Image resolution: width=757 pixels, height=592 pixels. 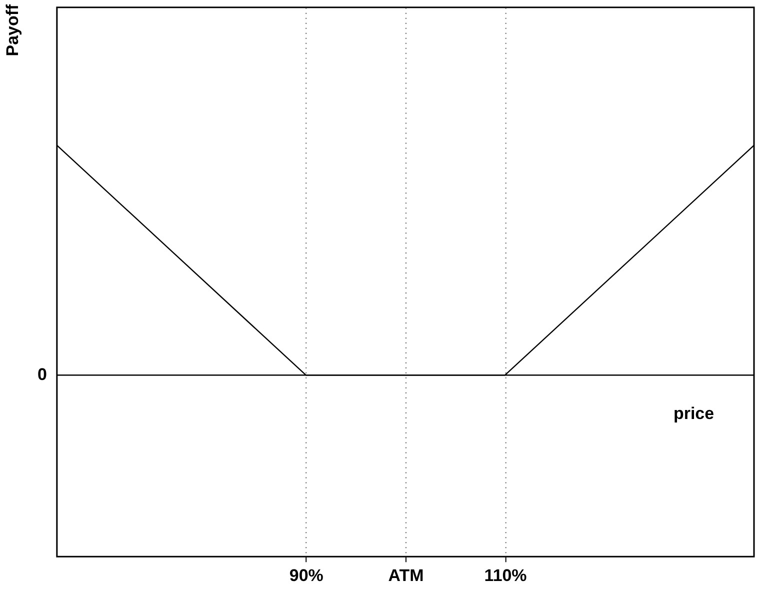 I want to click on text: Payoff, so click(x=12, y=30).